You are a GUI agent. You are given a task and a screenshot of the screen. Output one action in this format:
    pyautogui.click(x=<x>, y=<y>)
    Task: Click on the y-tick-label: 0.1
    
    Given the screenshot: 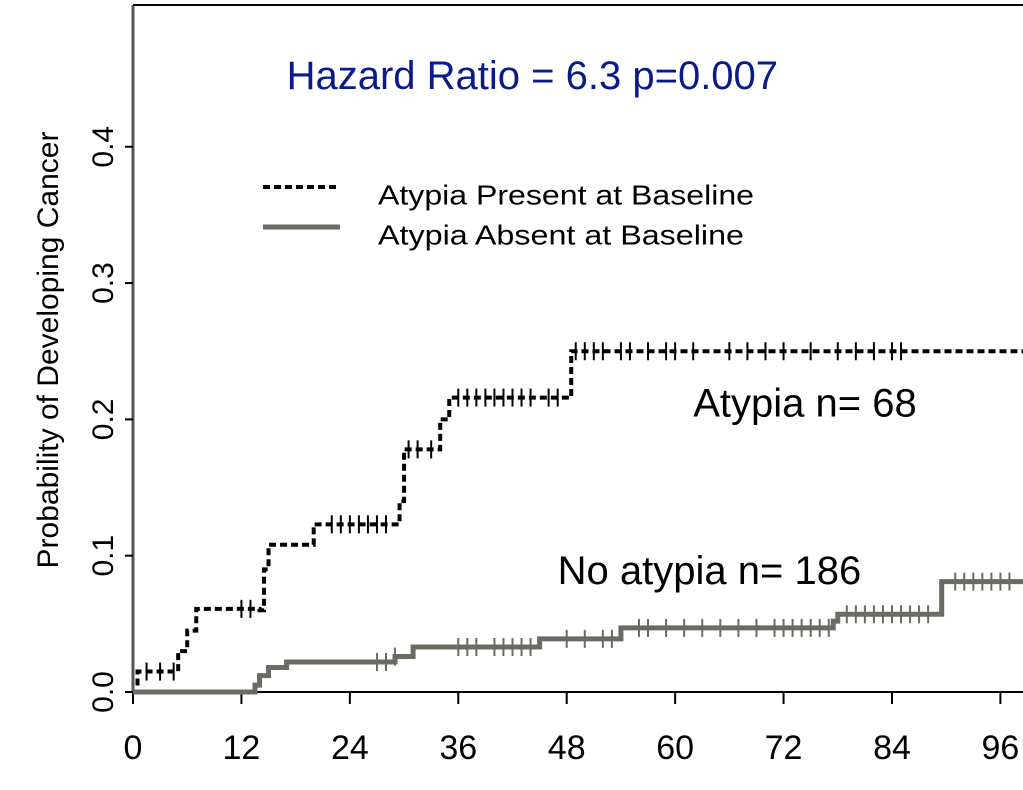 What is the action you would take?
    pyautogui.click(x=103, y=556)
    